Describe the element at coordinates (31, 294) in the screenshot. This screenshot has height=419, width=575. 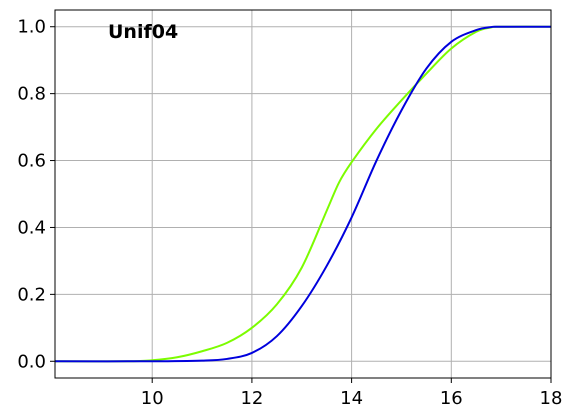
I see `y-tick-label: 0.2` at that location.